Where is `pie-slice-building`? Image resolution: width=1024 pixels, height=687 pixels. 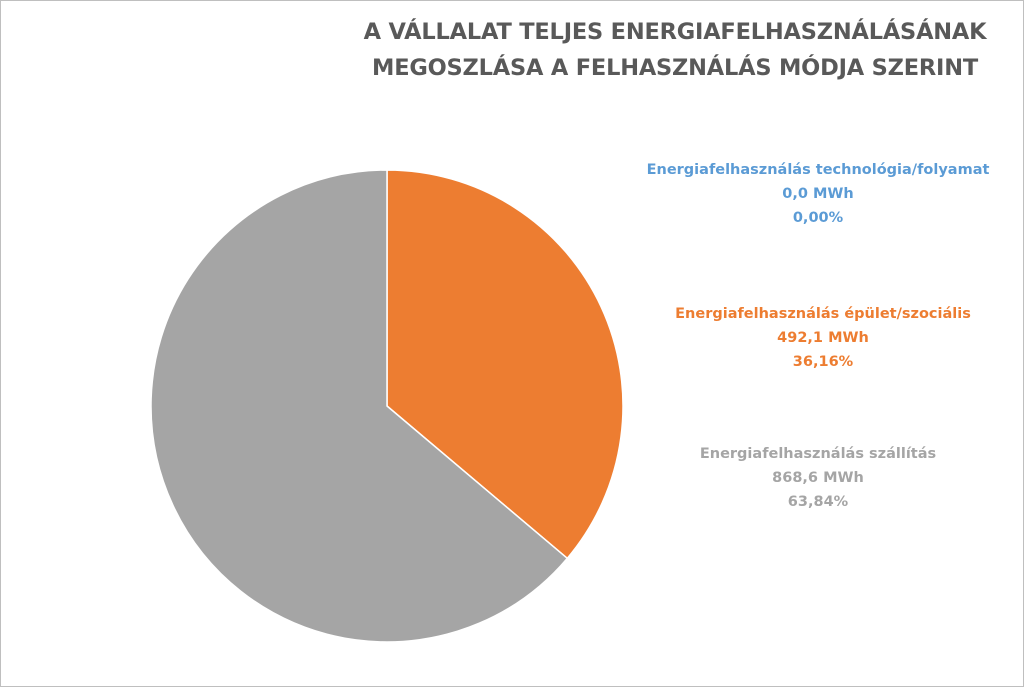 pie-slice-building is located at coordinates (505, 364).